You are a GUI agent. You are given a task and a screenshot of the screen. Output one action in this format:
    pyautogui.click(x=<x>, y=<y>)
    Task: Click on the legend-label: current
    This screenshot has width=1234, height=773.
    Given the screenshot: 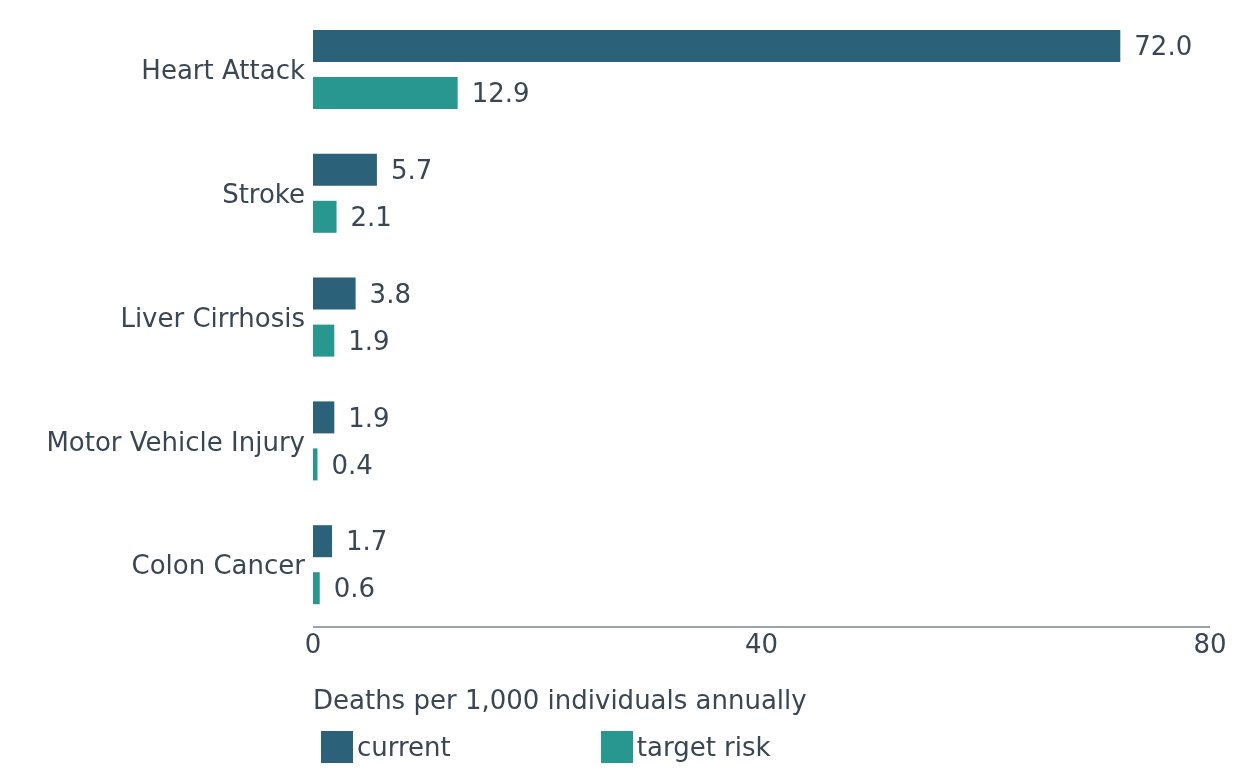 What is the action you would take?
    pyautogui.click(x=404, y=747)
    